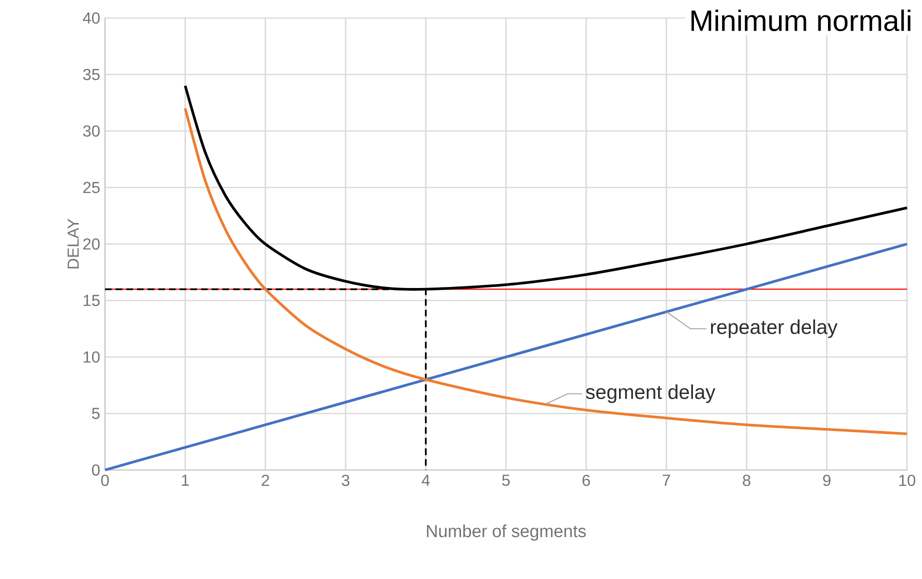 This screenshot has width=922, height=579. I want to click on x-tick-label: 7, so click(666, 480).